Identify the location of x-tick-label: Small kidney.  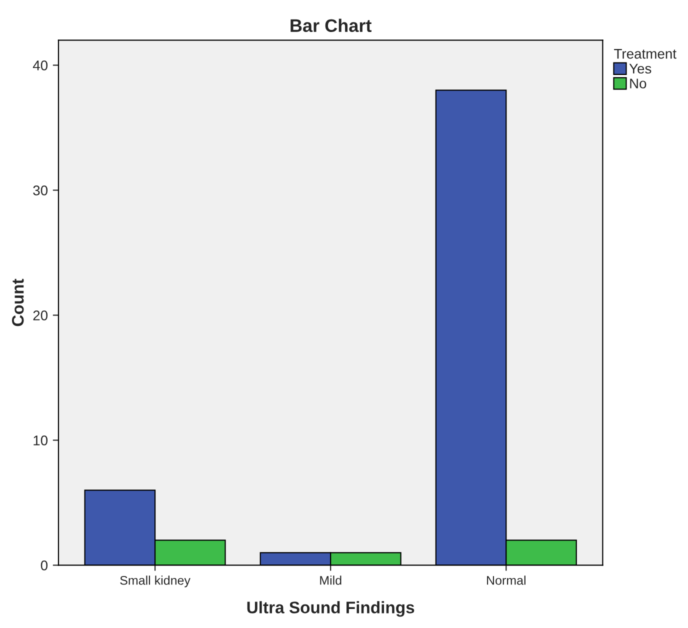
(155, 582).